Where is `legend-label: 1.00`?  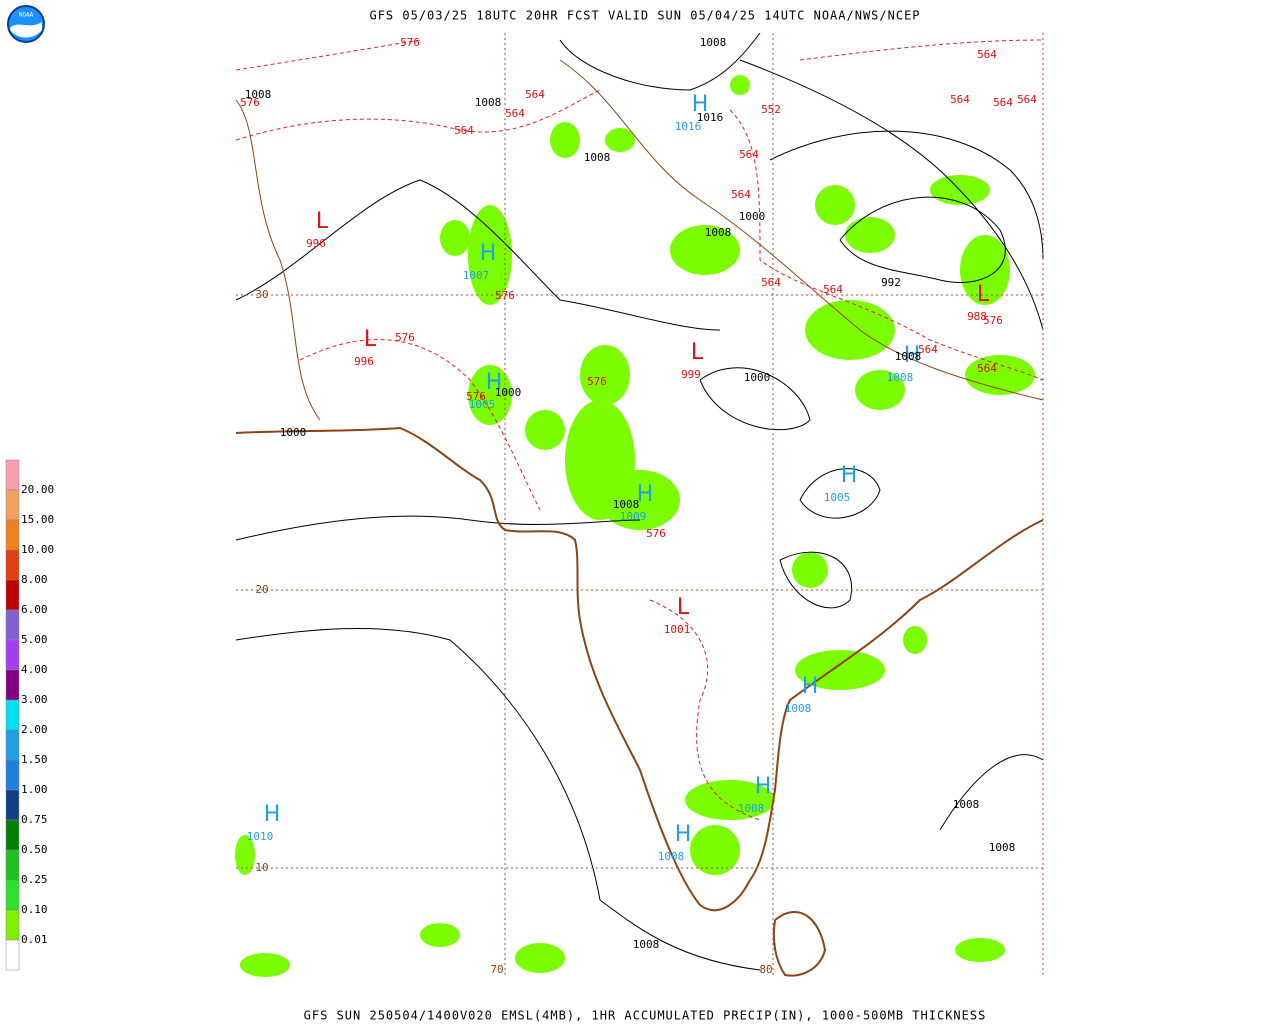
legend-label: 1.00 is located at coordinates (34, 789).